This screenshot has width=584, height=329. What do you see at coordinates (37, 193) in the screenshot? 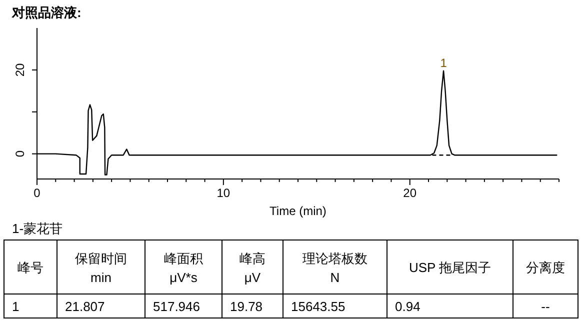
I see `x-tick-label: 0` at bounding box center [37, 193].